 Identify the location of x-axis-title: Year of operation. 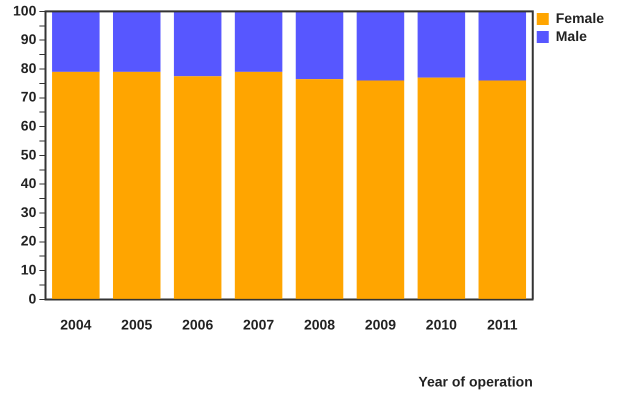
(475, 381).